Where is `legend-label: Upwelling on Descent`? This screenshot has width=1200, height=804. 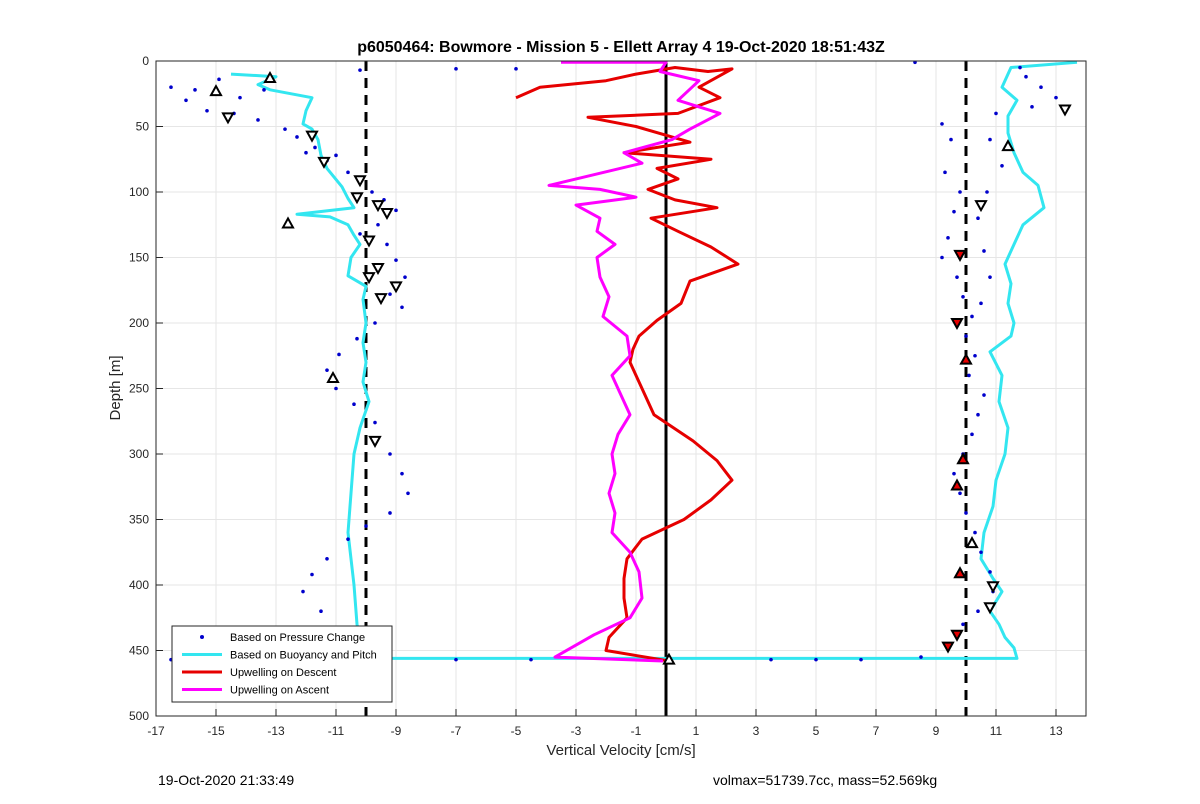
legend-label: Upwelling on Descent is located at coordinates (283, 673).